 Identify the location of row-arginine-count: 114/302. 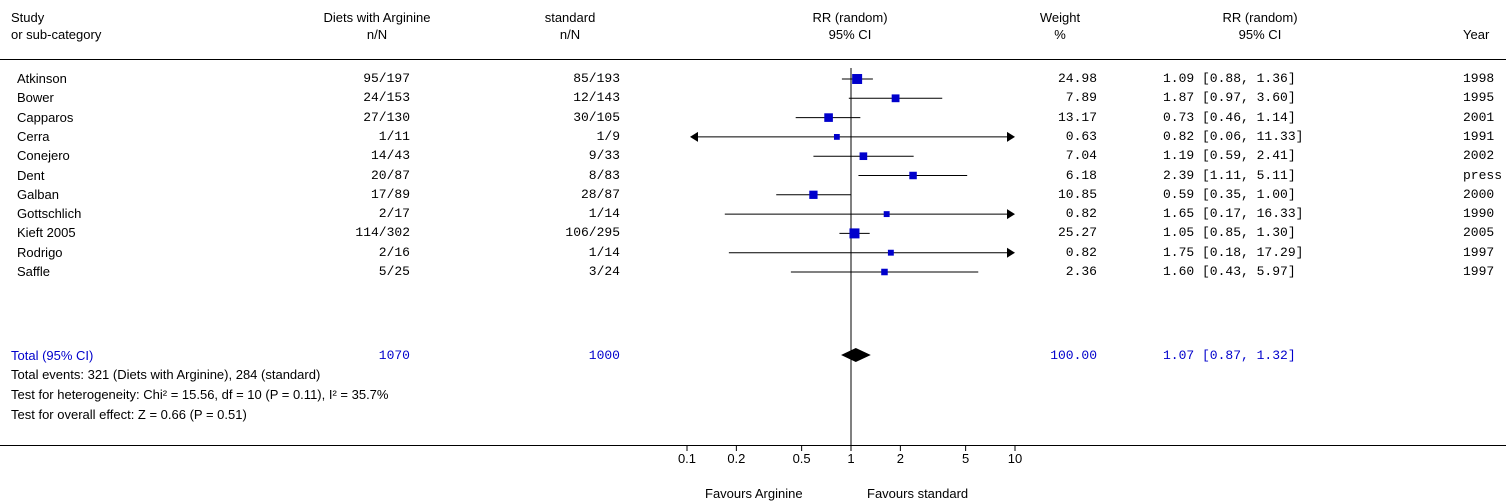
(382, 232).